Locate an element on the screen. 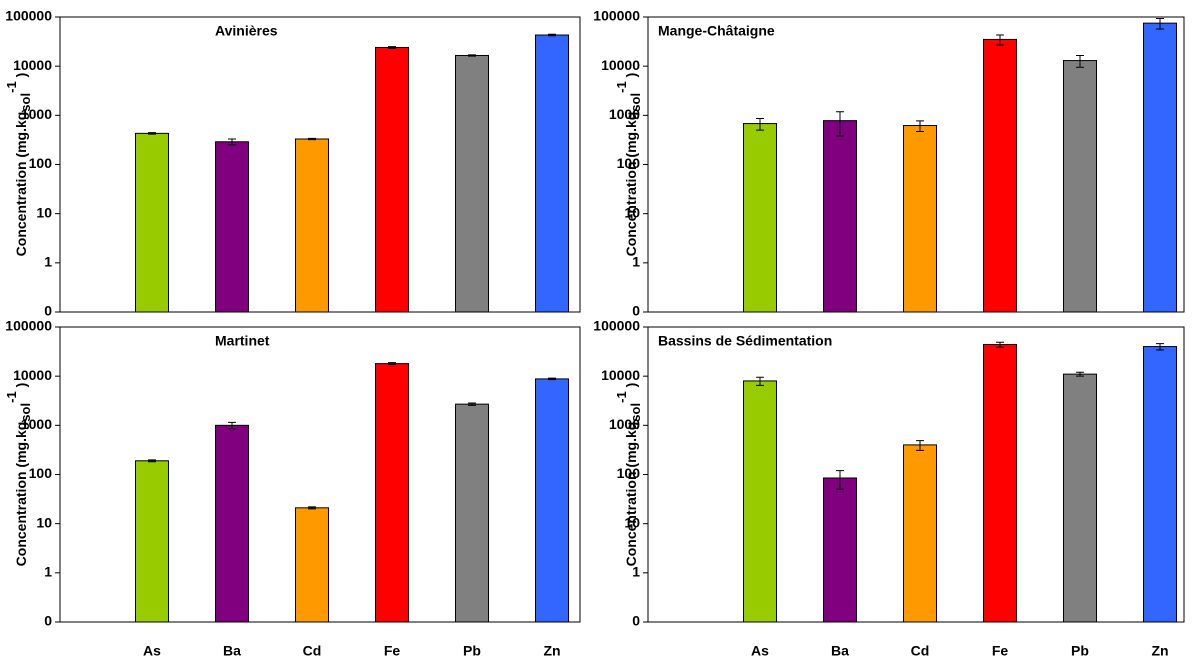 This screenshot has height=664, width=1199. panel-title: Mange-Châtaigne is located at coordinates (716, 31).